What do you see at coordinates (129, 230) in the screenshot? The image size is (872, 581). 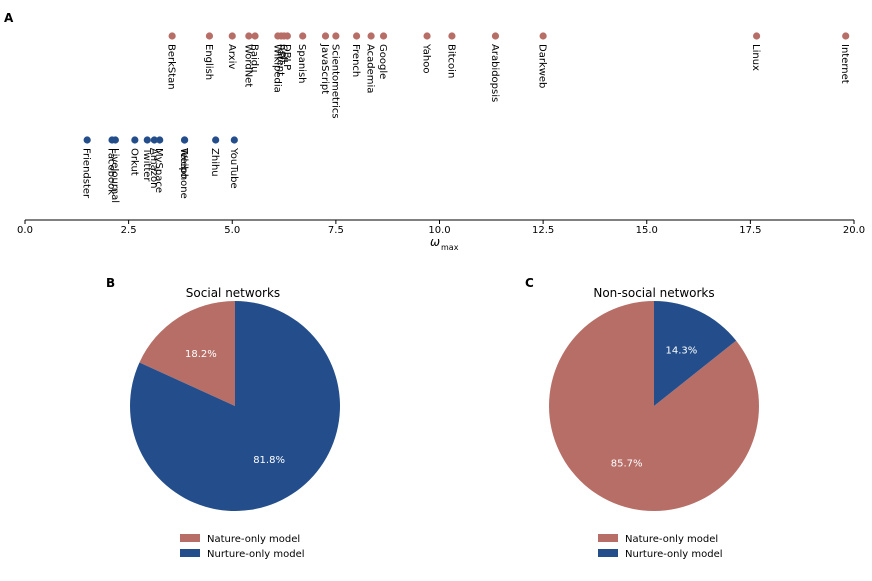 I see `x-tick-label: 2.5` at bounding box center [129, 230].